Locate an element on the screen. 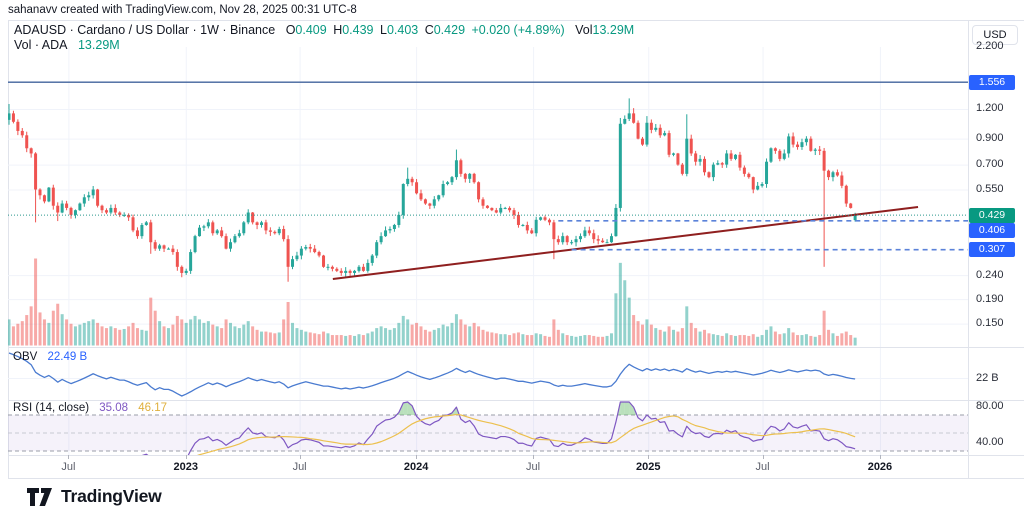 The width and height of the screenshot is (1024, 521). price-tick-0.150: 0.150 is located at coordinates (990, 323).